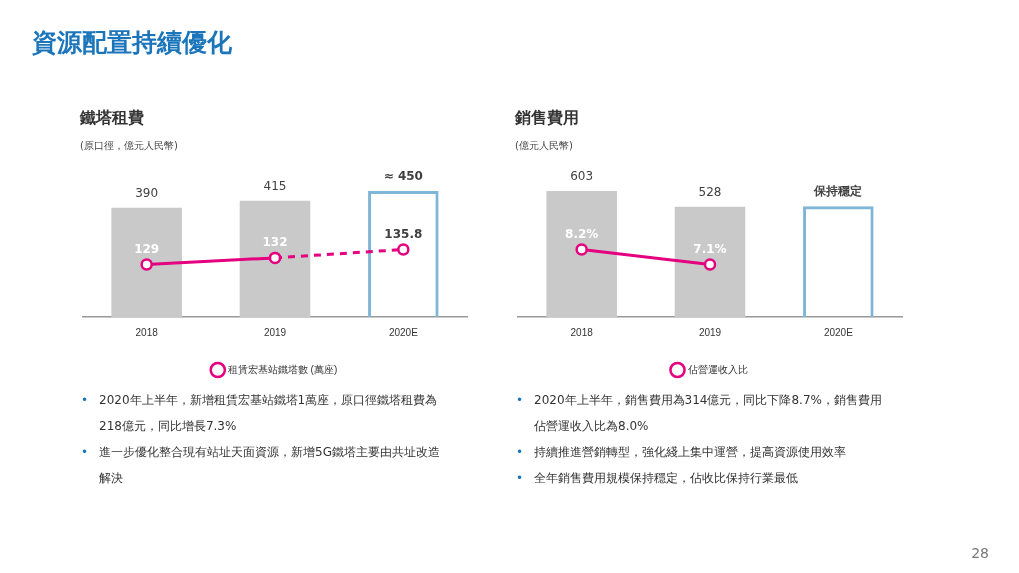 The width and height of the screenshot is (1019, 573). What do you see at coordinates (403, 233) in the screenshot?
I see `data-label: 135.8` at bounding box center [403, 233].